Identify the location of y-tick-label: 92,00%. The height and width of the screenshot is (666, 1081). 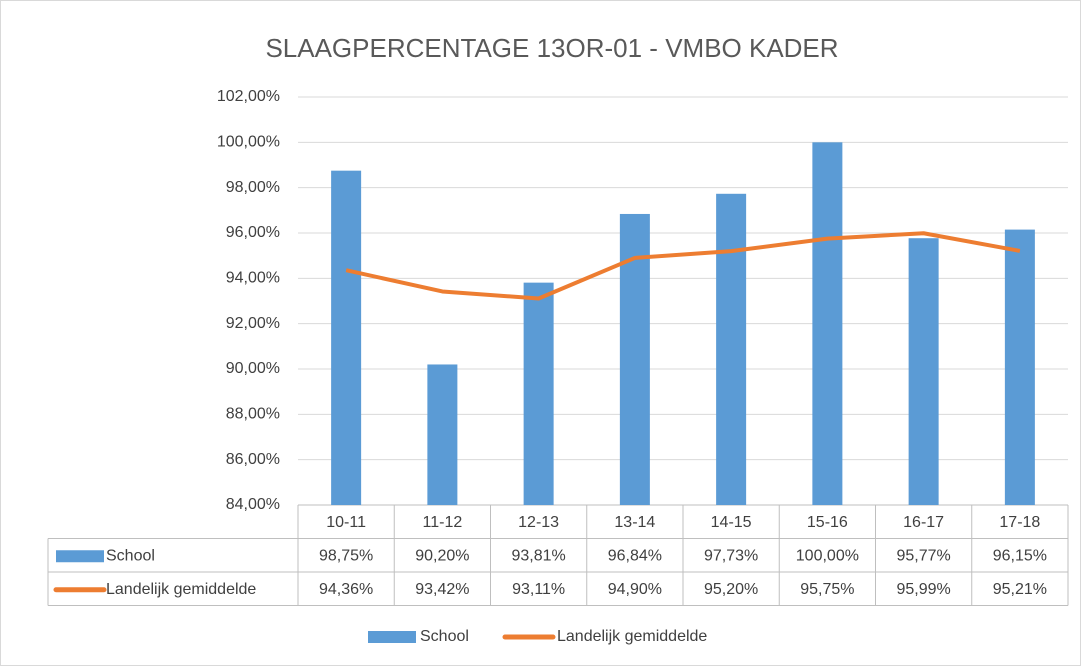
(253, 323).